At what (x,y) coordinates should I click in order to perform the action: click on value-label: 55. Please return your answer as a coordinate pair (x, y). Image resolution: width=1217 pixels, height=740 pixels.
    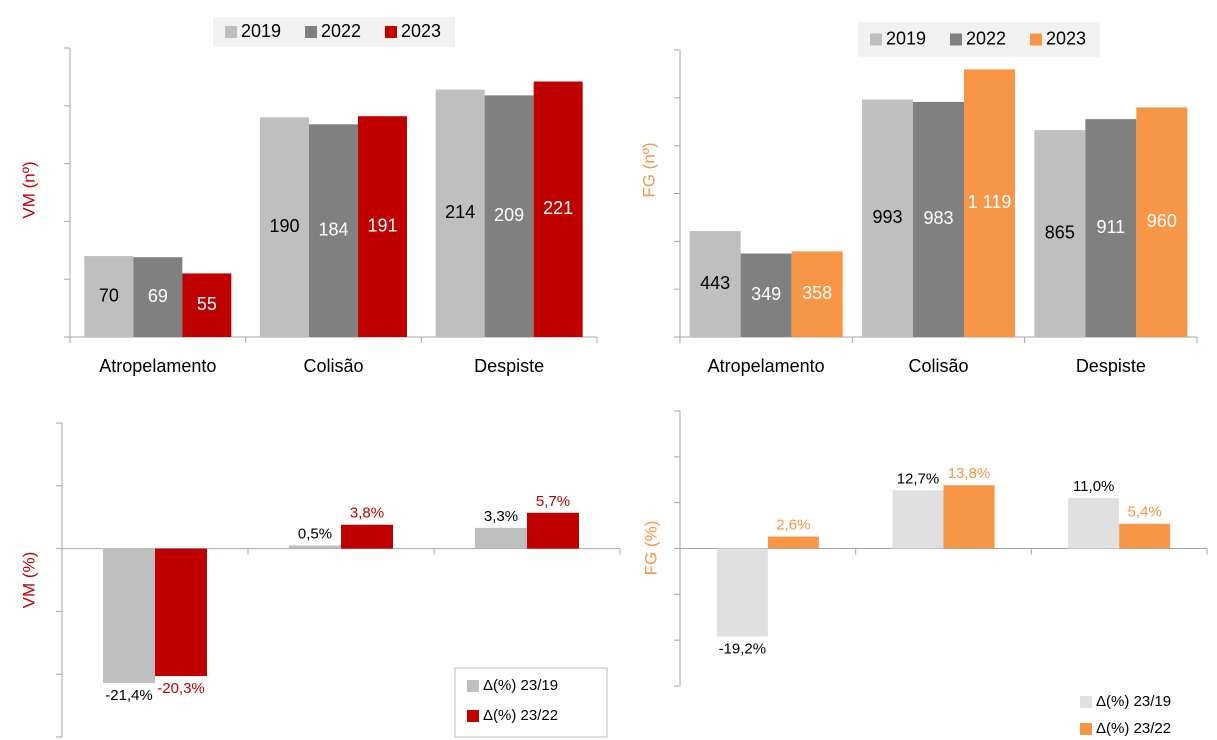
    Looking at the image, I should click on (207, 304).